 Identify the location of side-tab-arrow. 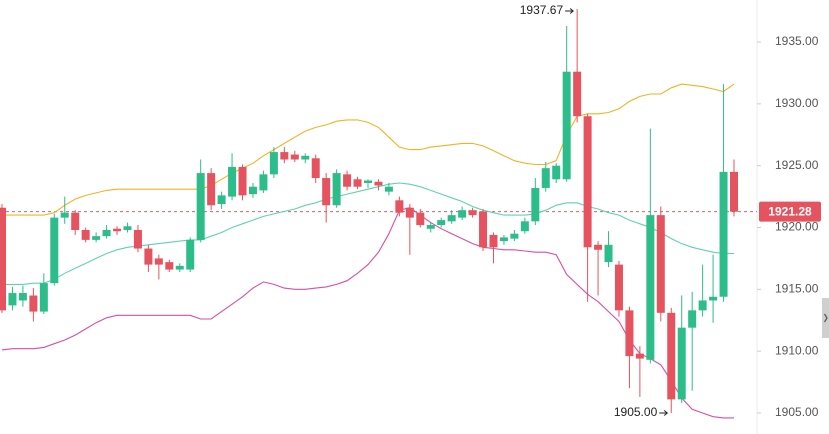
(825, 318).